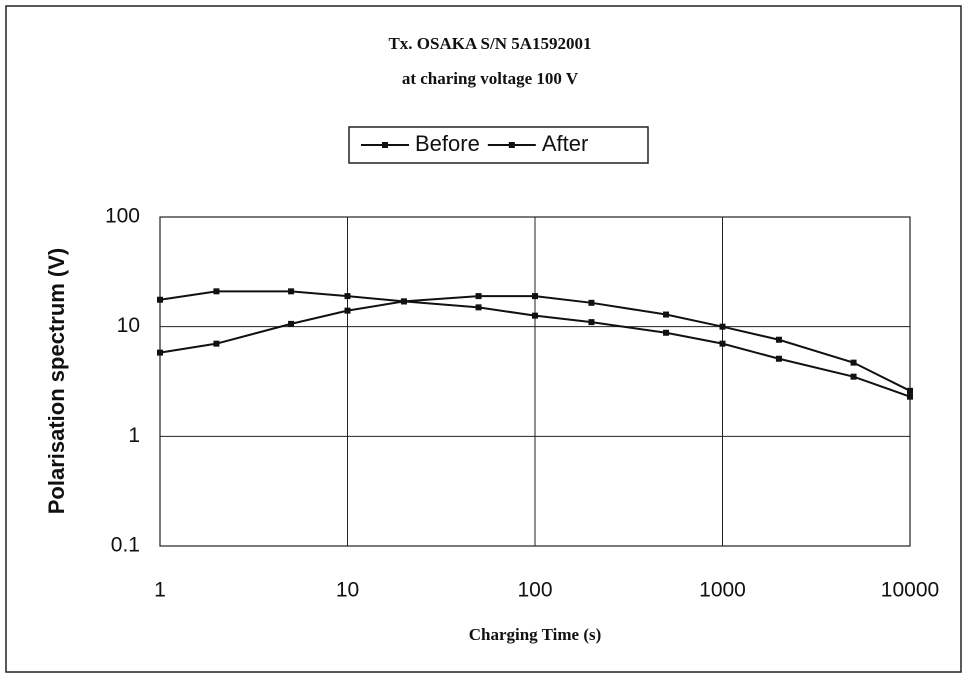 The image size is (963, 674). Describe the element at coordinates (125, 545) in the screenshot. I see `y-tick-label: 0.1` at that location.